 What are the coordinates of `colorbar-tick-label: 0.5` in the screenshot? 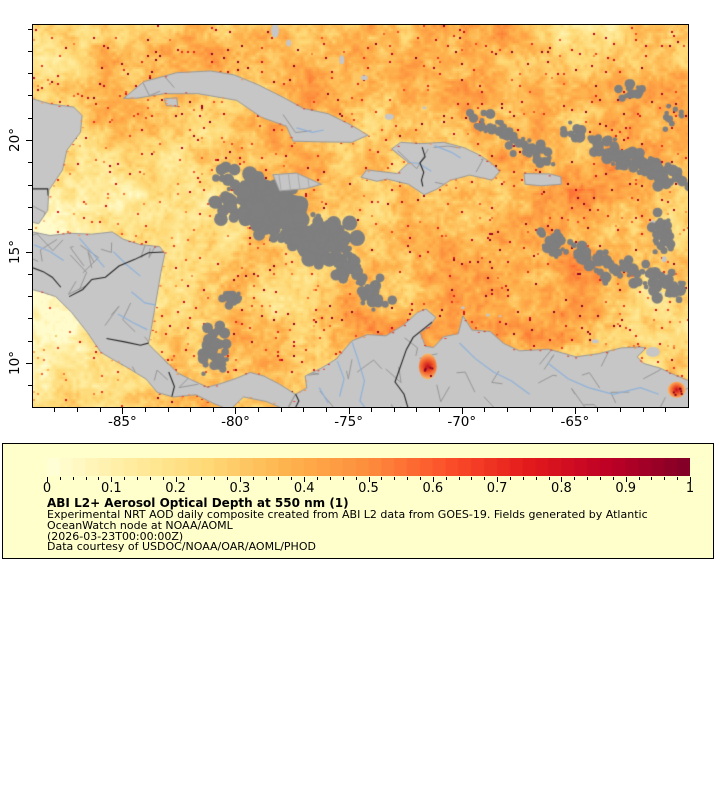 It's located at (368, 488).